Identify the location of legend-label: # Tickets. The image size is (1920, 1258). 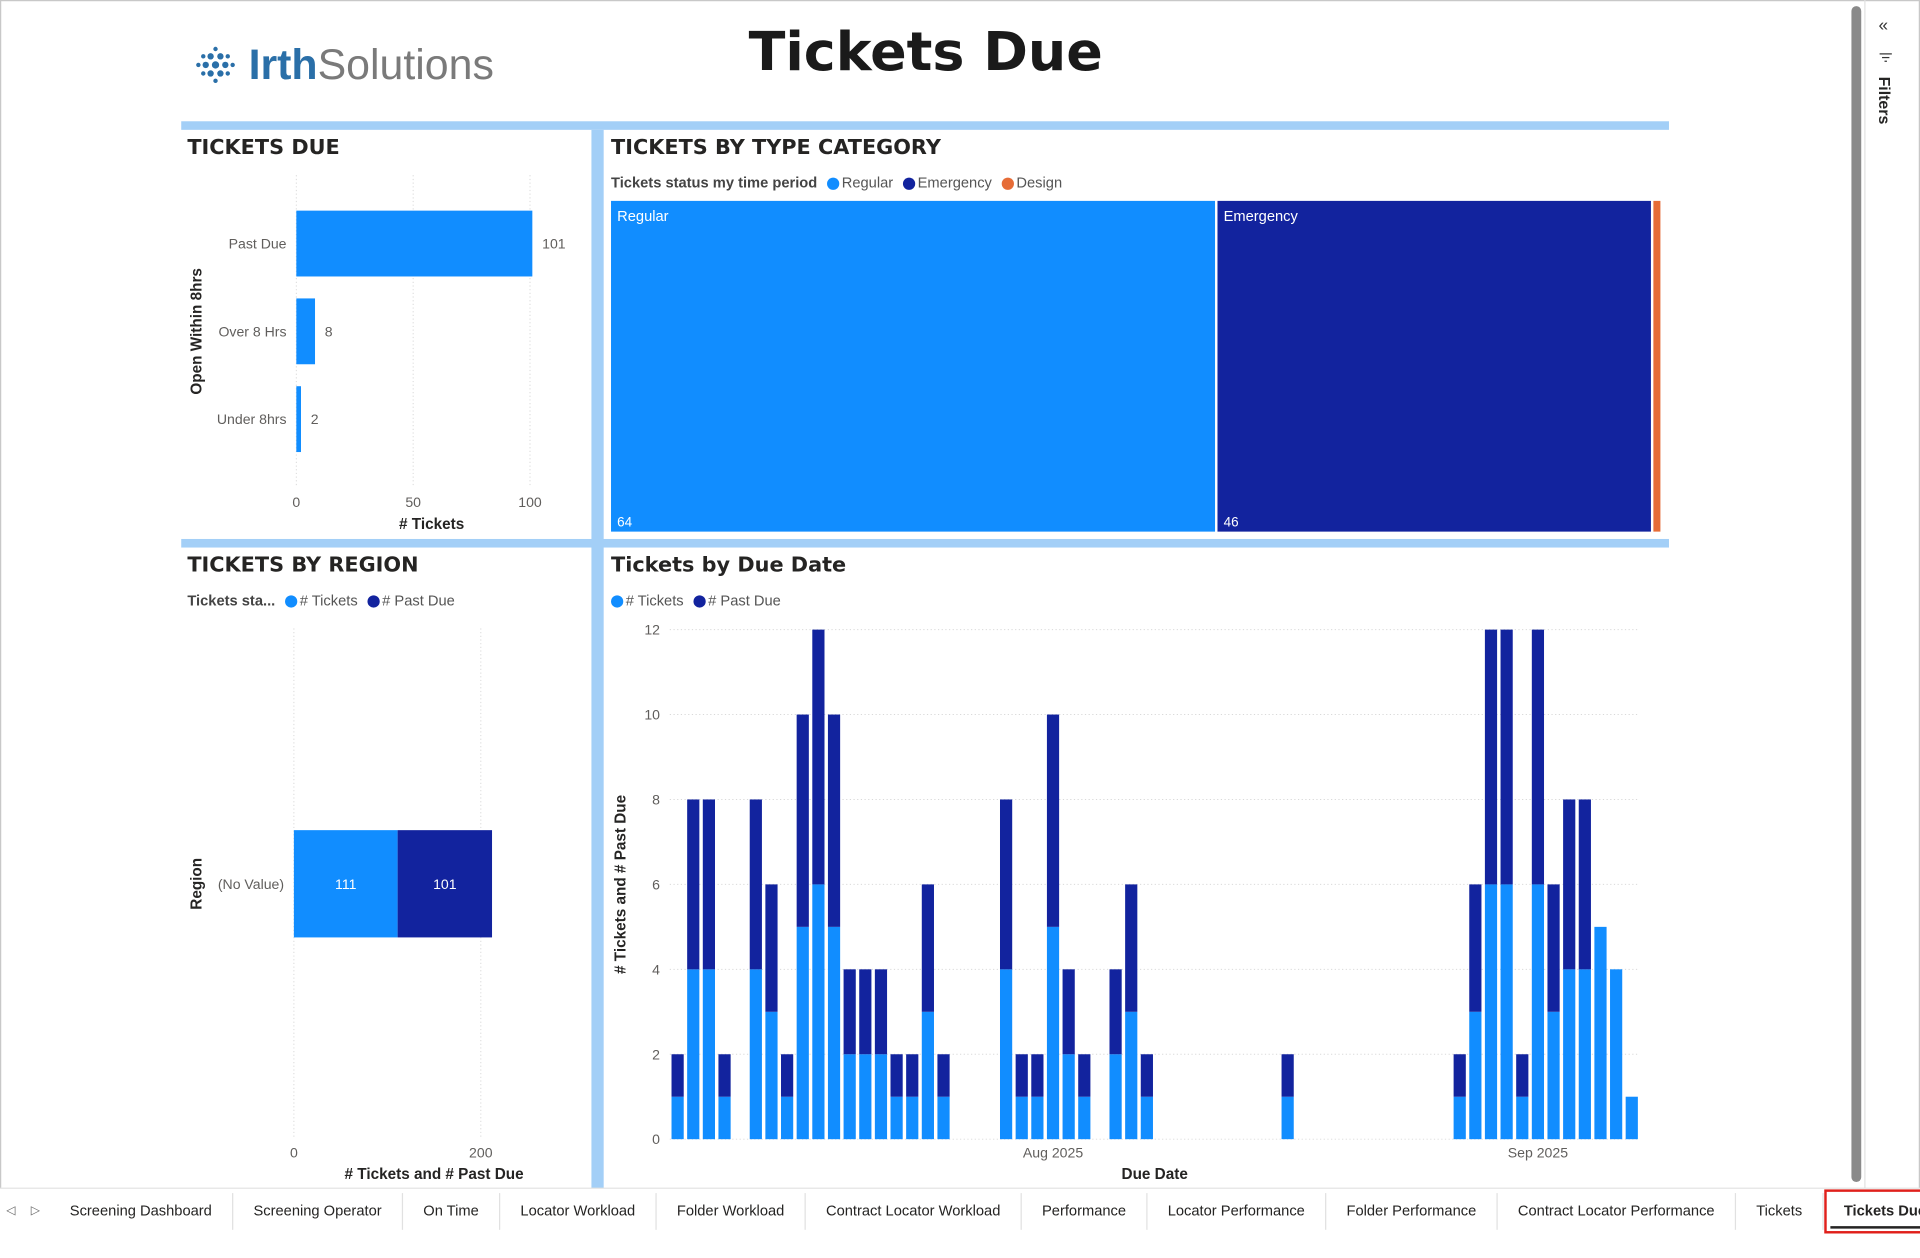
(329, 601).